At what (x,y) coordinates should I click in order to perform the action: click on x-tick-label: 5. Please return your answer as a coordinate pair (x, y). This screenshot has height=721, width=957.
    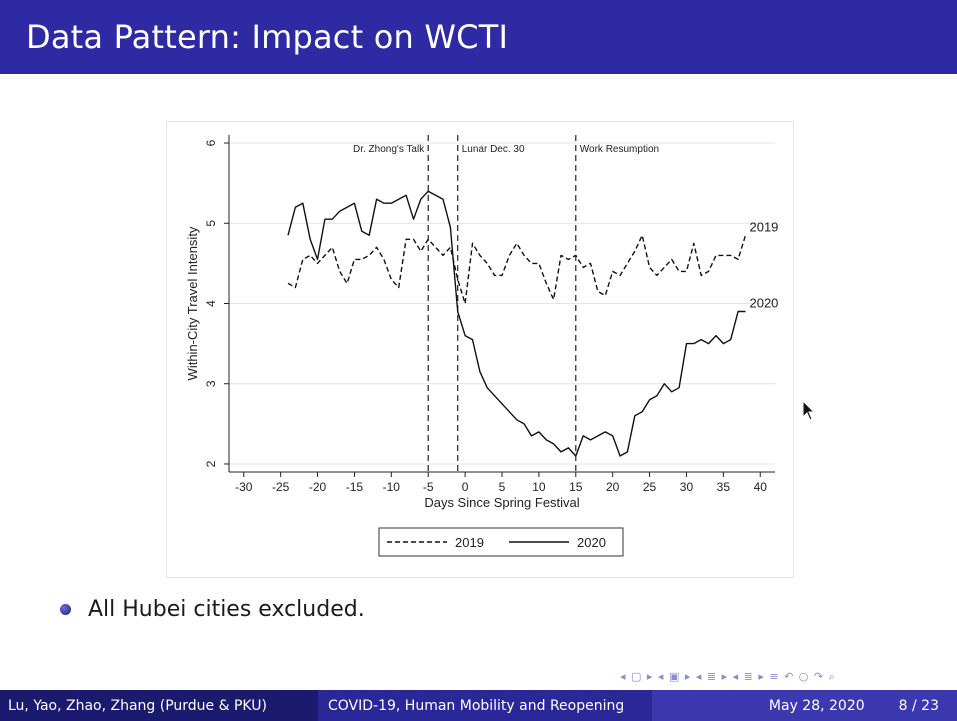
    Looking at the image, I should click on (502, 487).